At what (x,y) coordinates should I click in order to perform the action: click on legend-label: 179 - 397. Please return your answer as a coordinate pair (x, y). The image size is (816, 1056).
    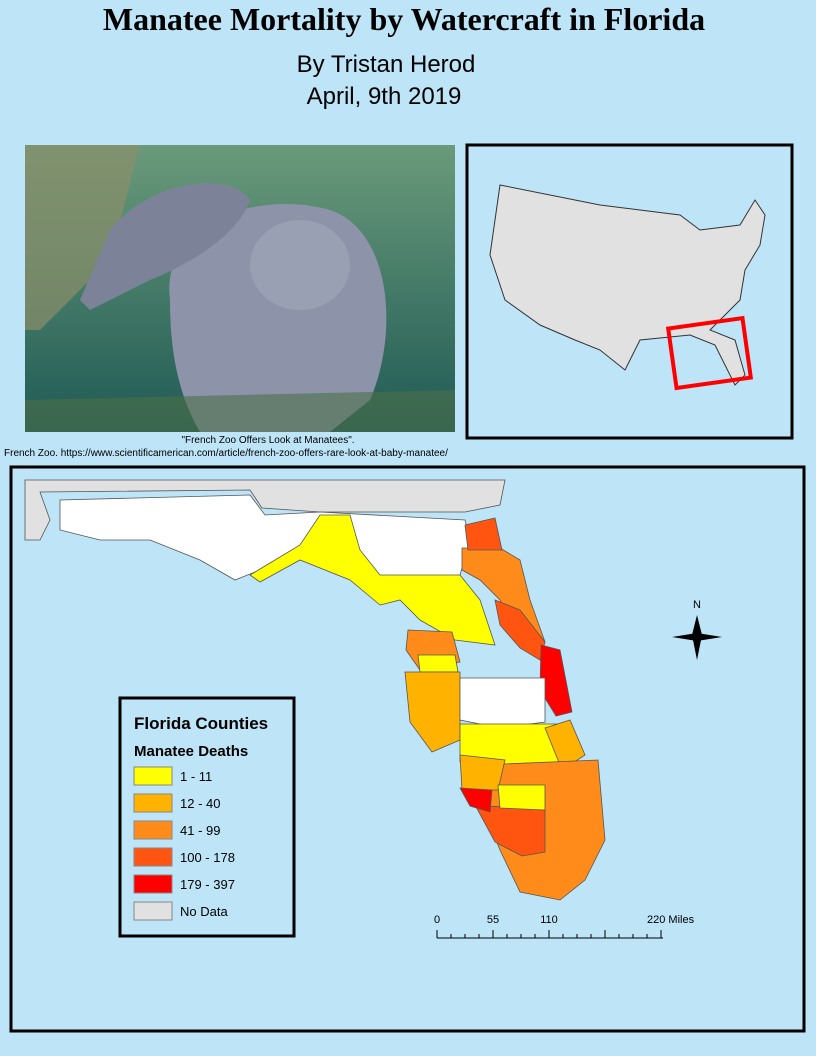
    Looking at the image, I should click on (207, 884).